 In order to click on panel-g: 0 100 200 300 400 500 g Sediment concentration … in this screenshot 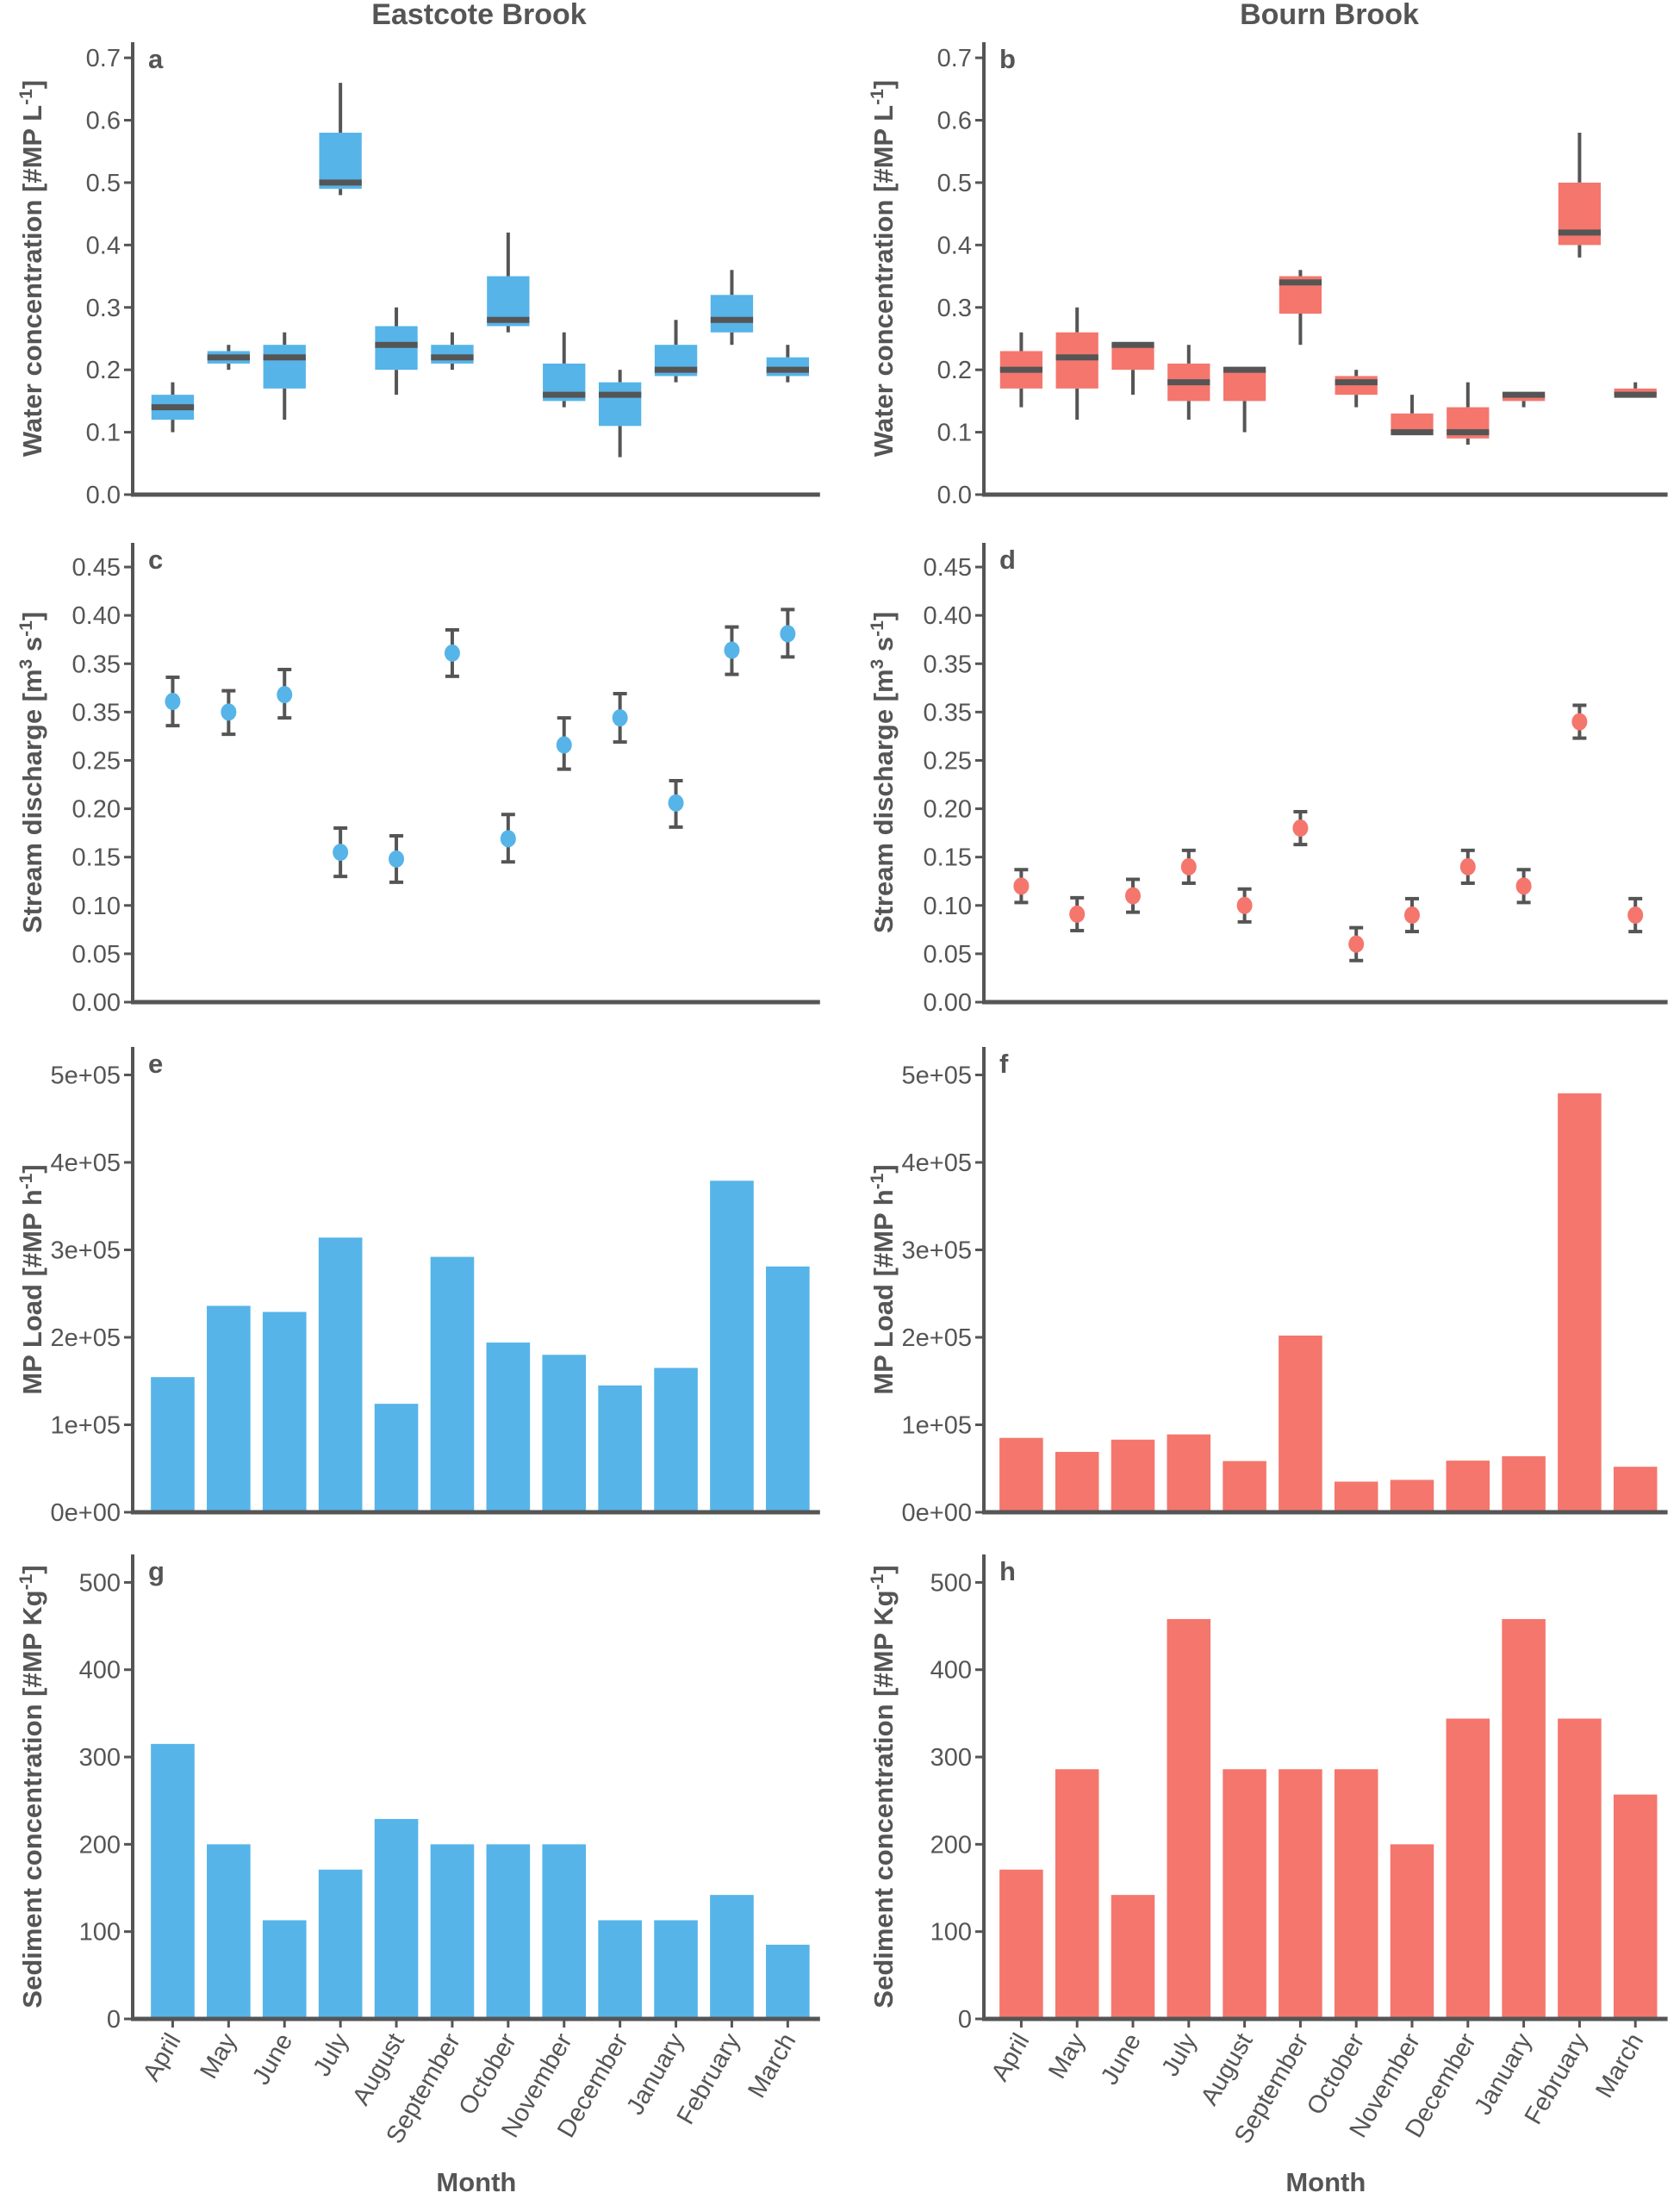, I will do `click(418, 1875)`.